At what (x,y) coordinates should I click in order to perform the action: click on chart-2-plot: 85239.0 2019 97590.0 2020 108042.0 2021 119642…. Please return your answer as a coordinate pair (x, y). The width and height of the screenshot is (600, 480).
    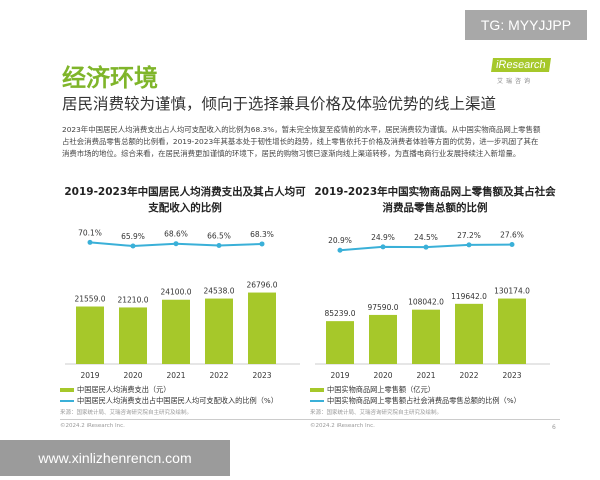
    Looking at the image, I should click on (432, 305).